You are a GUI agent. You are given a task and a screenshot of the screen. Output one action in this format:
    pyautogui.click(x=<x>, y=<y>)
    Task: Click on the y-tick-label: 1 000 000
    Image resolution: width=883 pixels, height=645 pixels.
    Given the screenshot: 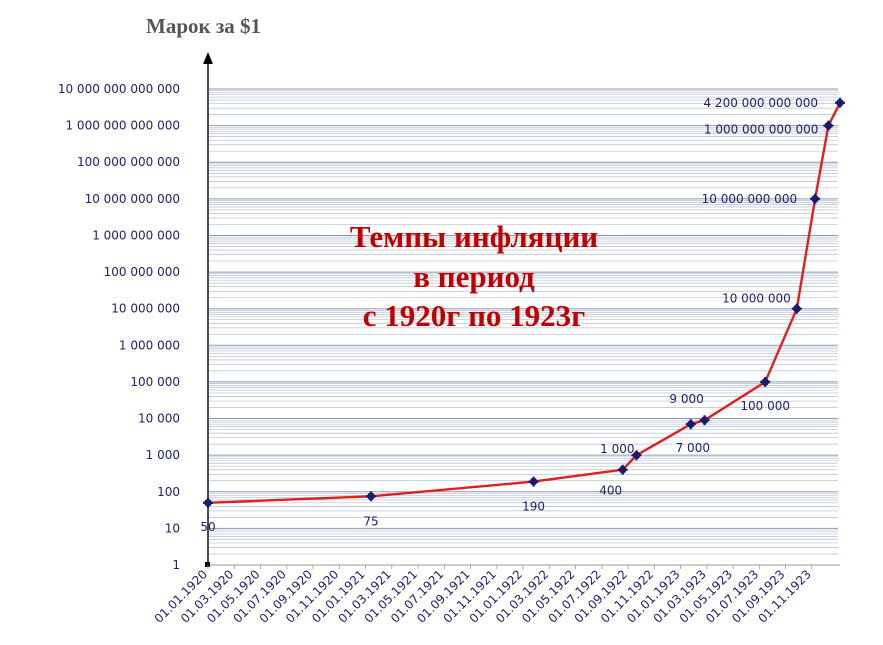 What is the action you would take?
    pyautogui.click(x=149, y=345)
    